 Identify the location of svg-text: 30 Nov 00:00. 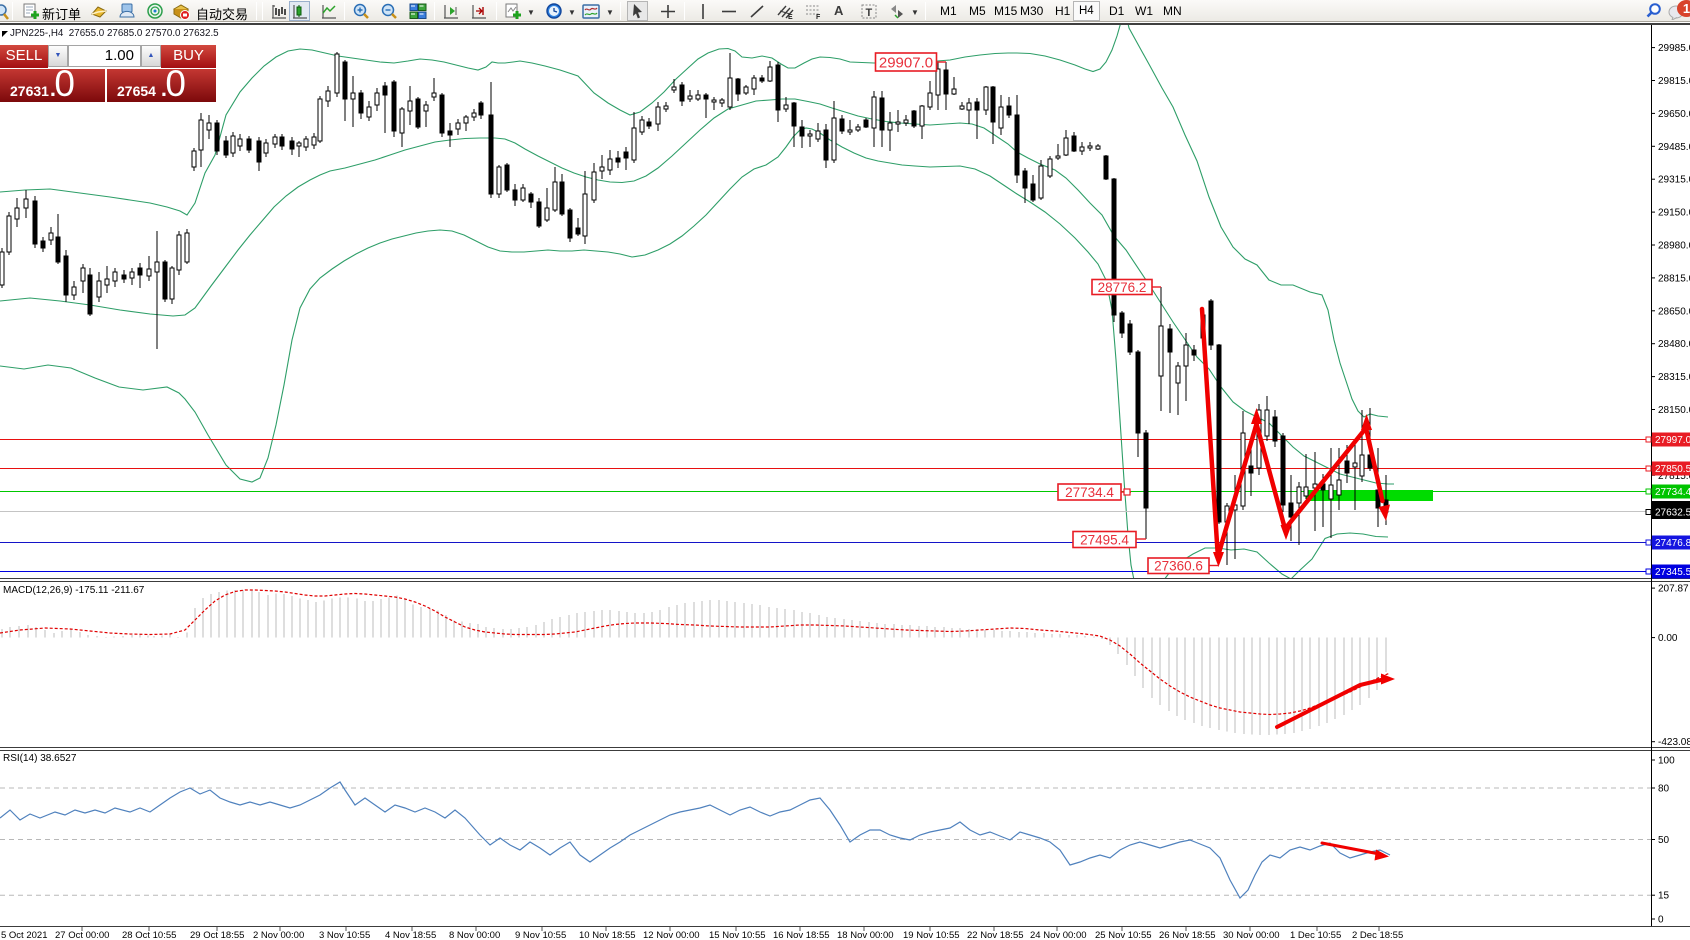
(1251, 935).